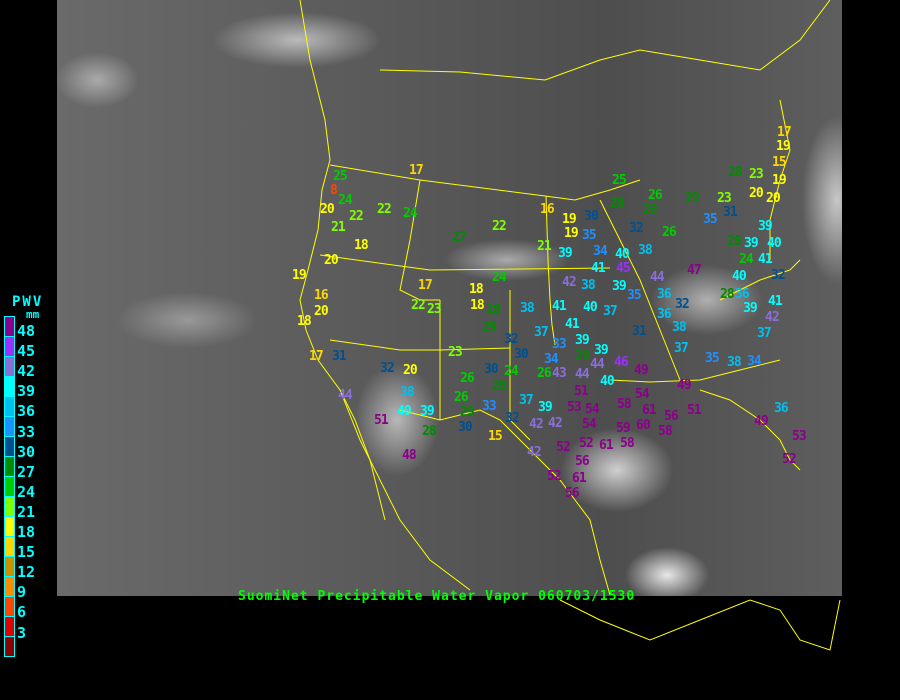 Image resolution: width=900 pixels, height=700 pixels. Describe the element at coordinates (22, 632) in the screenshot. I see `legend-label: 3` at that location.